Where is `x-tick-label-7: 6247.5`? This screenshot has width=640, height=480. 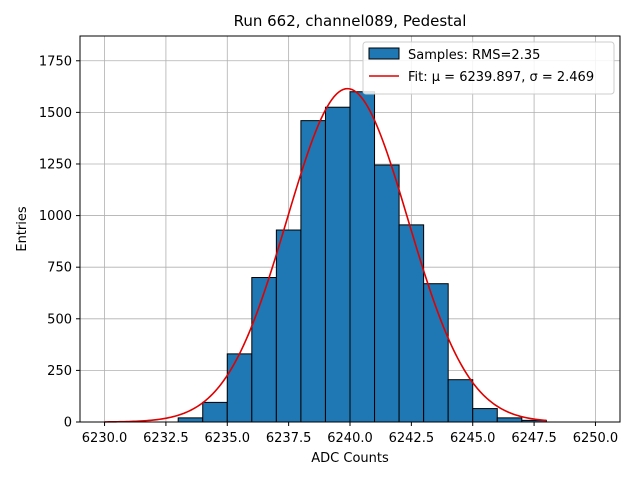 x-tick-label-7: 6247.5 is located at coordinates (534, 438).